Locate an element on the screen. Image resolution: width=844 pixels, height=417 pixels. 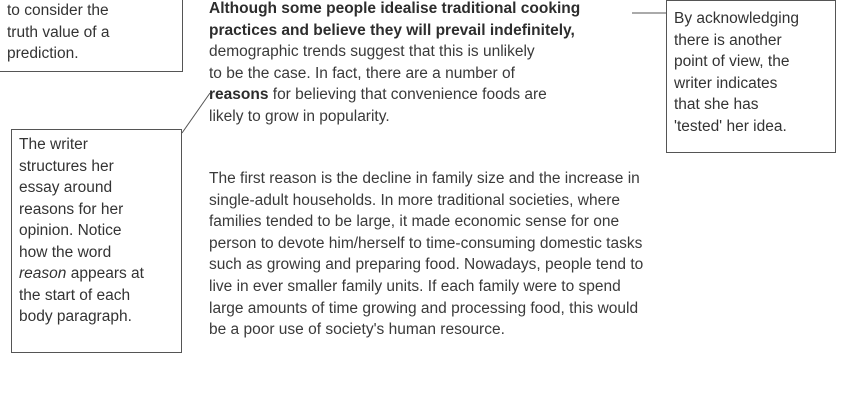
annotation-line: reason appears at is located at coordinates (98, 274).